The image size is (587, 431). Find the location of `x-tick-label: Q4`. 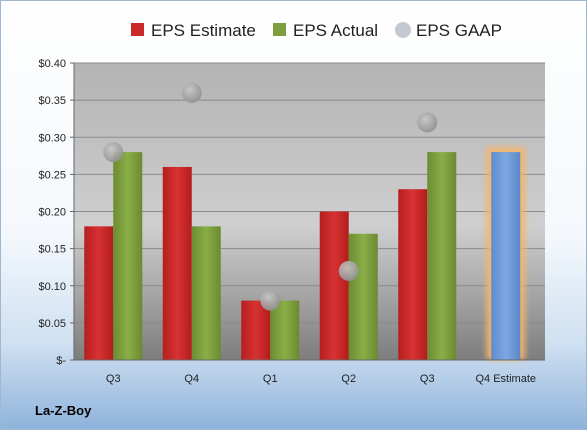

x-tick-label: Q4 is located at coordinates (191, 379).